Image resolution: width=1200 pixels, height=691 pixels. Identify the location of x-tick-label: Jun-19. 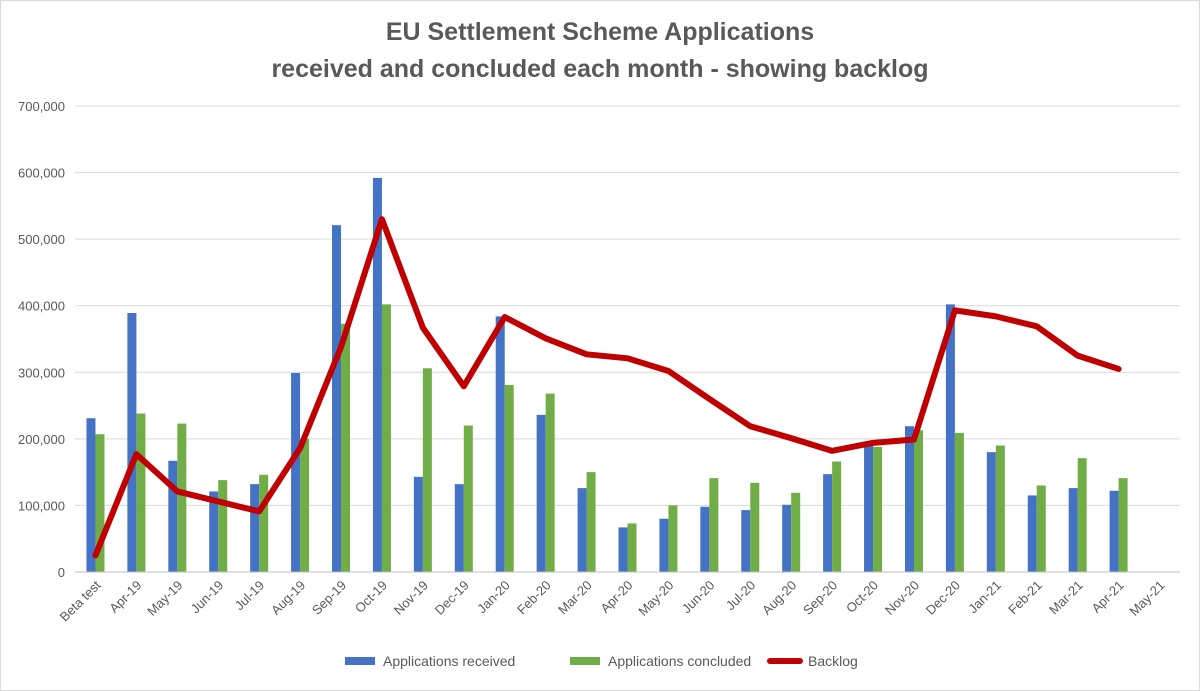
(207, 597).